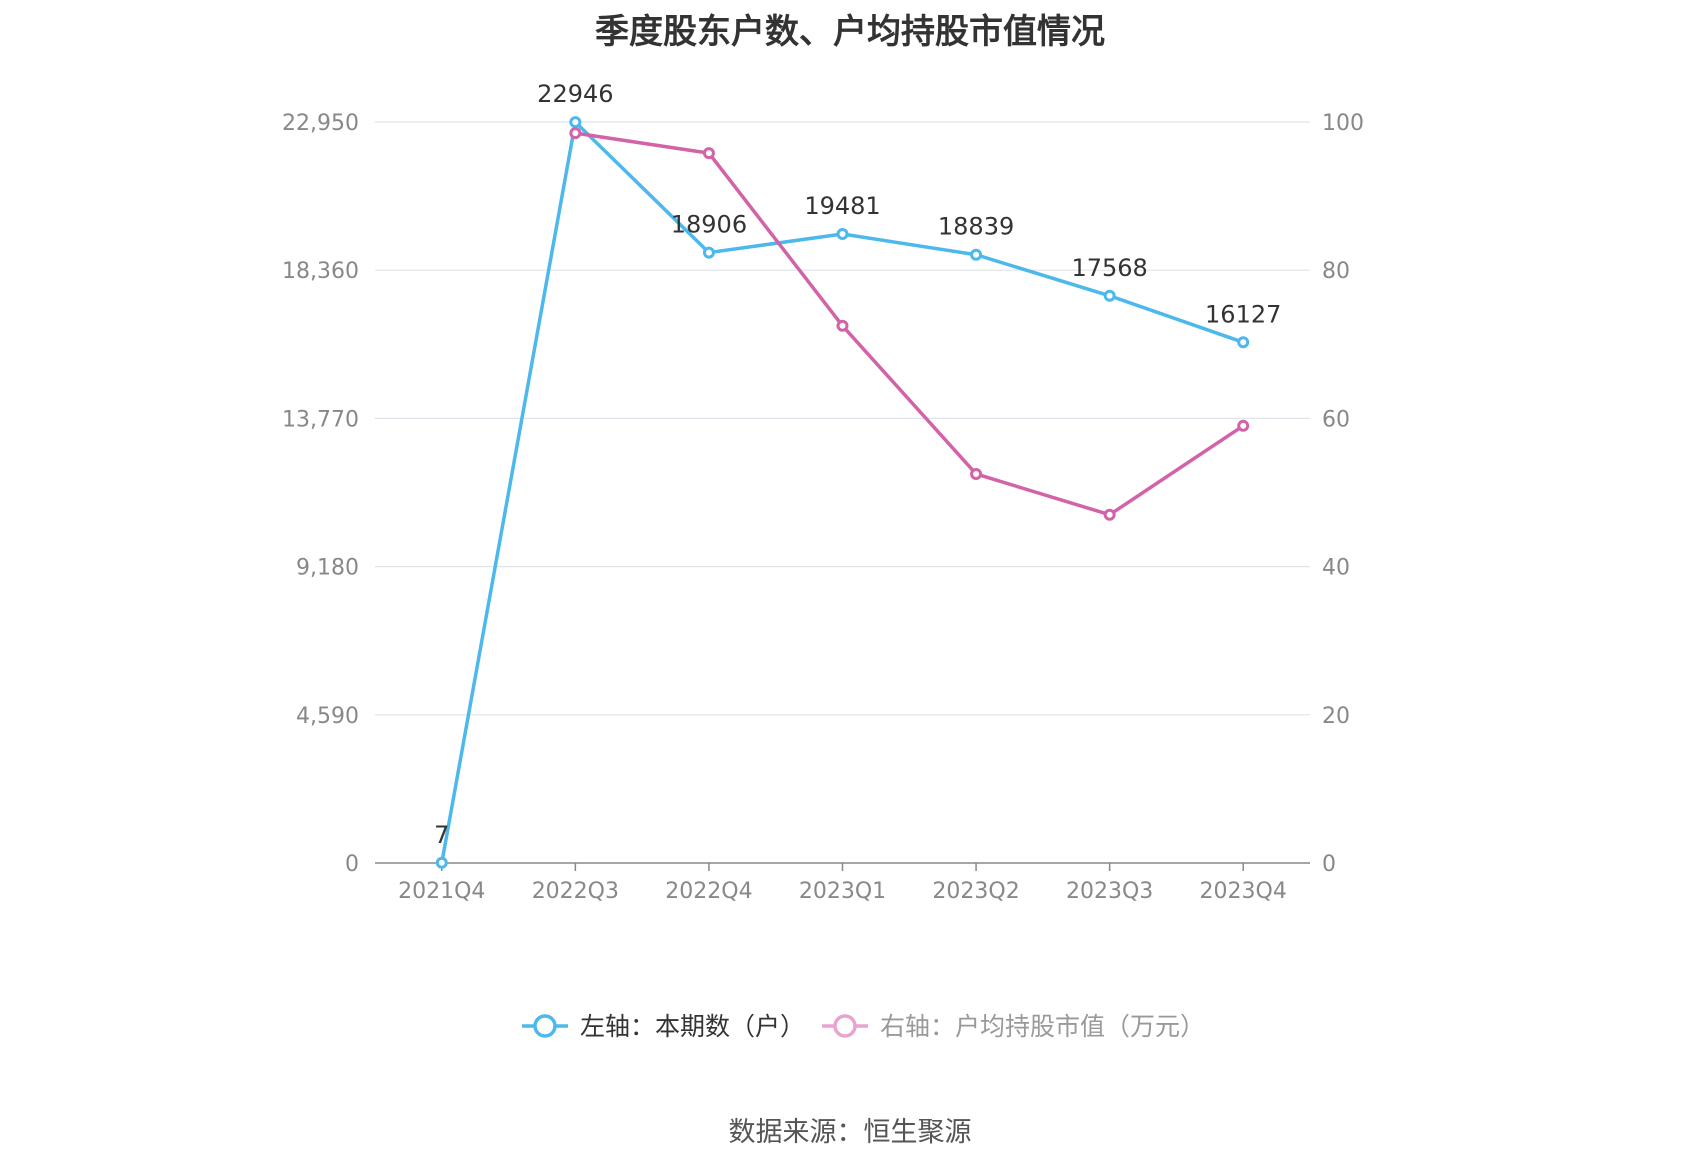 The width and height of the screenshot is (1700, 1150). I want to click on right-y-axis: 0 20 40 60 80 100, so click(1343, 494).